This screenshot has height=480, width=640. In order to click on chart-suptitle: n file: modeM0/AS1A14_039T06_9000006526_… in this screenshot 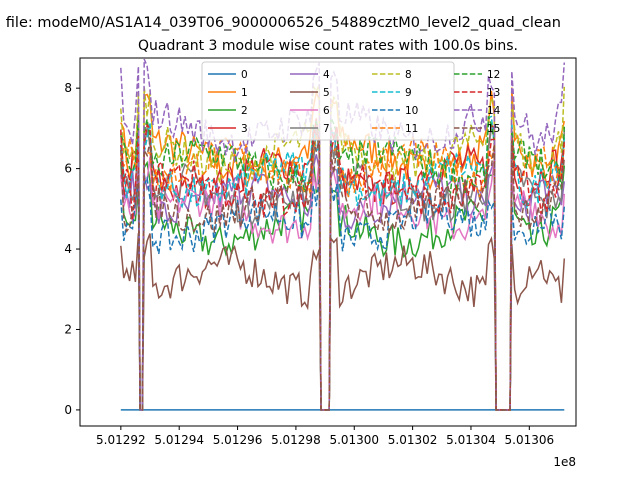, I will do `click(280, 23)`.